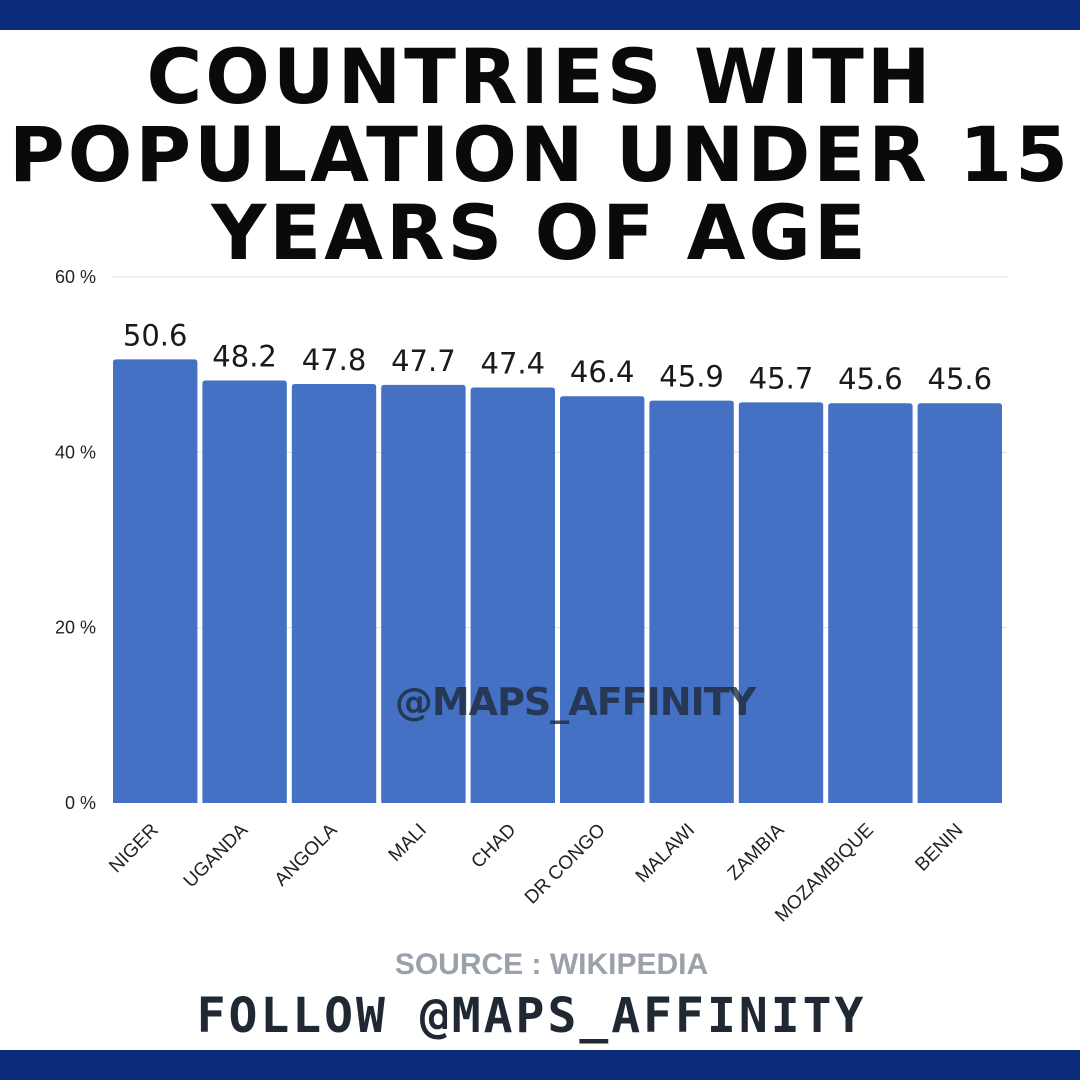  I want to click on follow-text: FOLLOW @MAPS_AFFINITY, so click(531, 1016).